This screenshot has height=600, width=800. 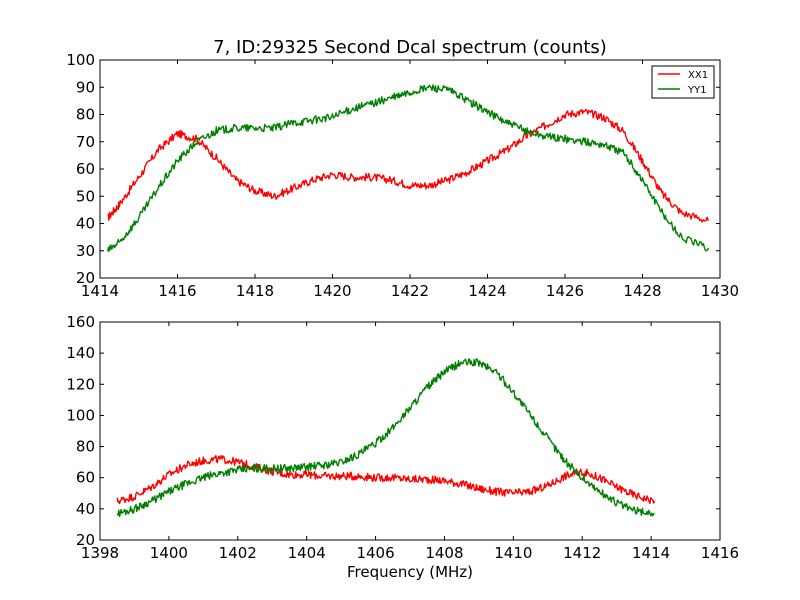 I want to click on top-y-tick-label: 60, so click(x=85, y=169).